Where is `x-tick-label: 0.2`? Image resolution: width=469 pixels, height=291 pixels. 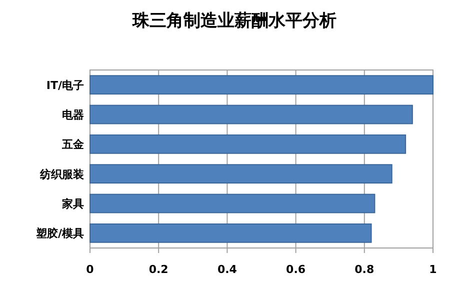 x-tick-label: 0.2 is located at coordinates (158, 269).